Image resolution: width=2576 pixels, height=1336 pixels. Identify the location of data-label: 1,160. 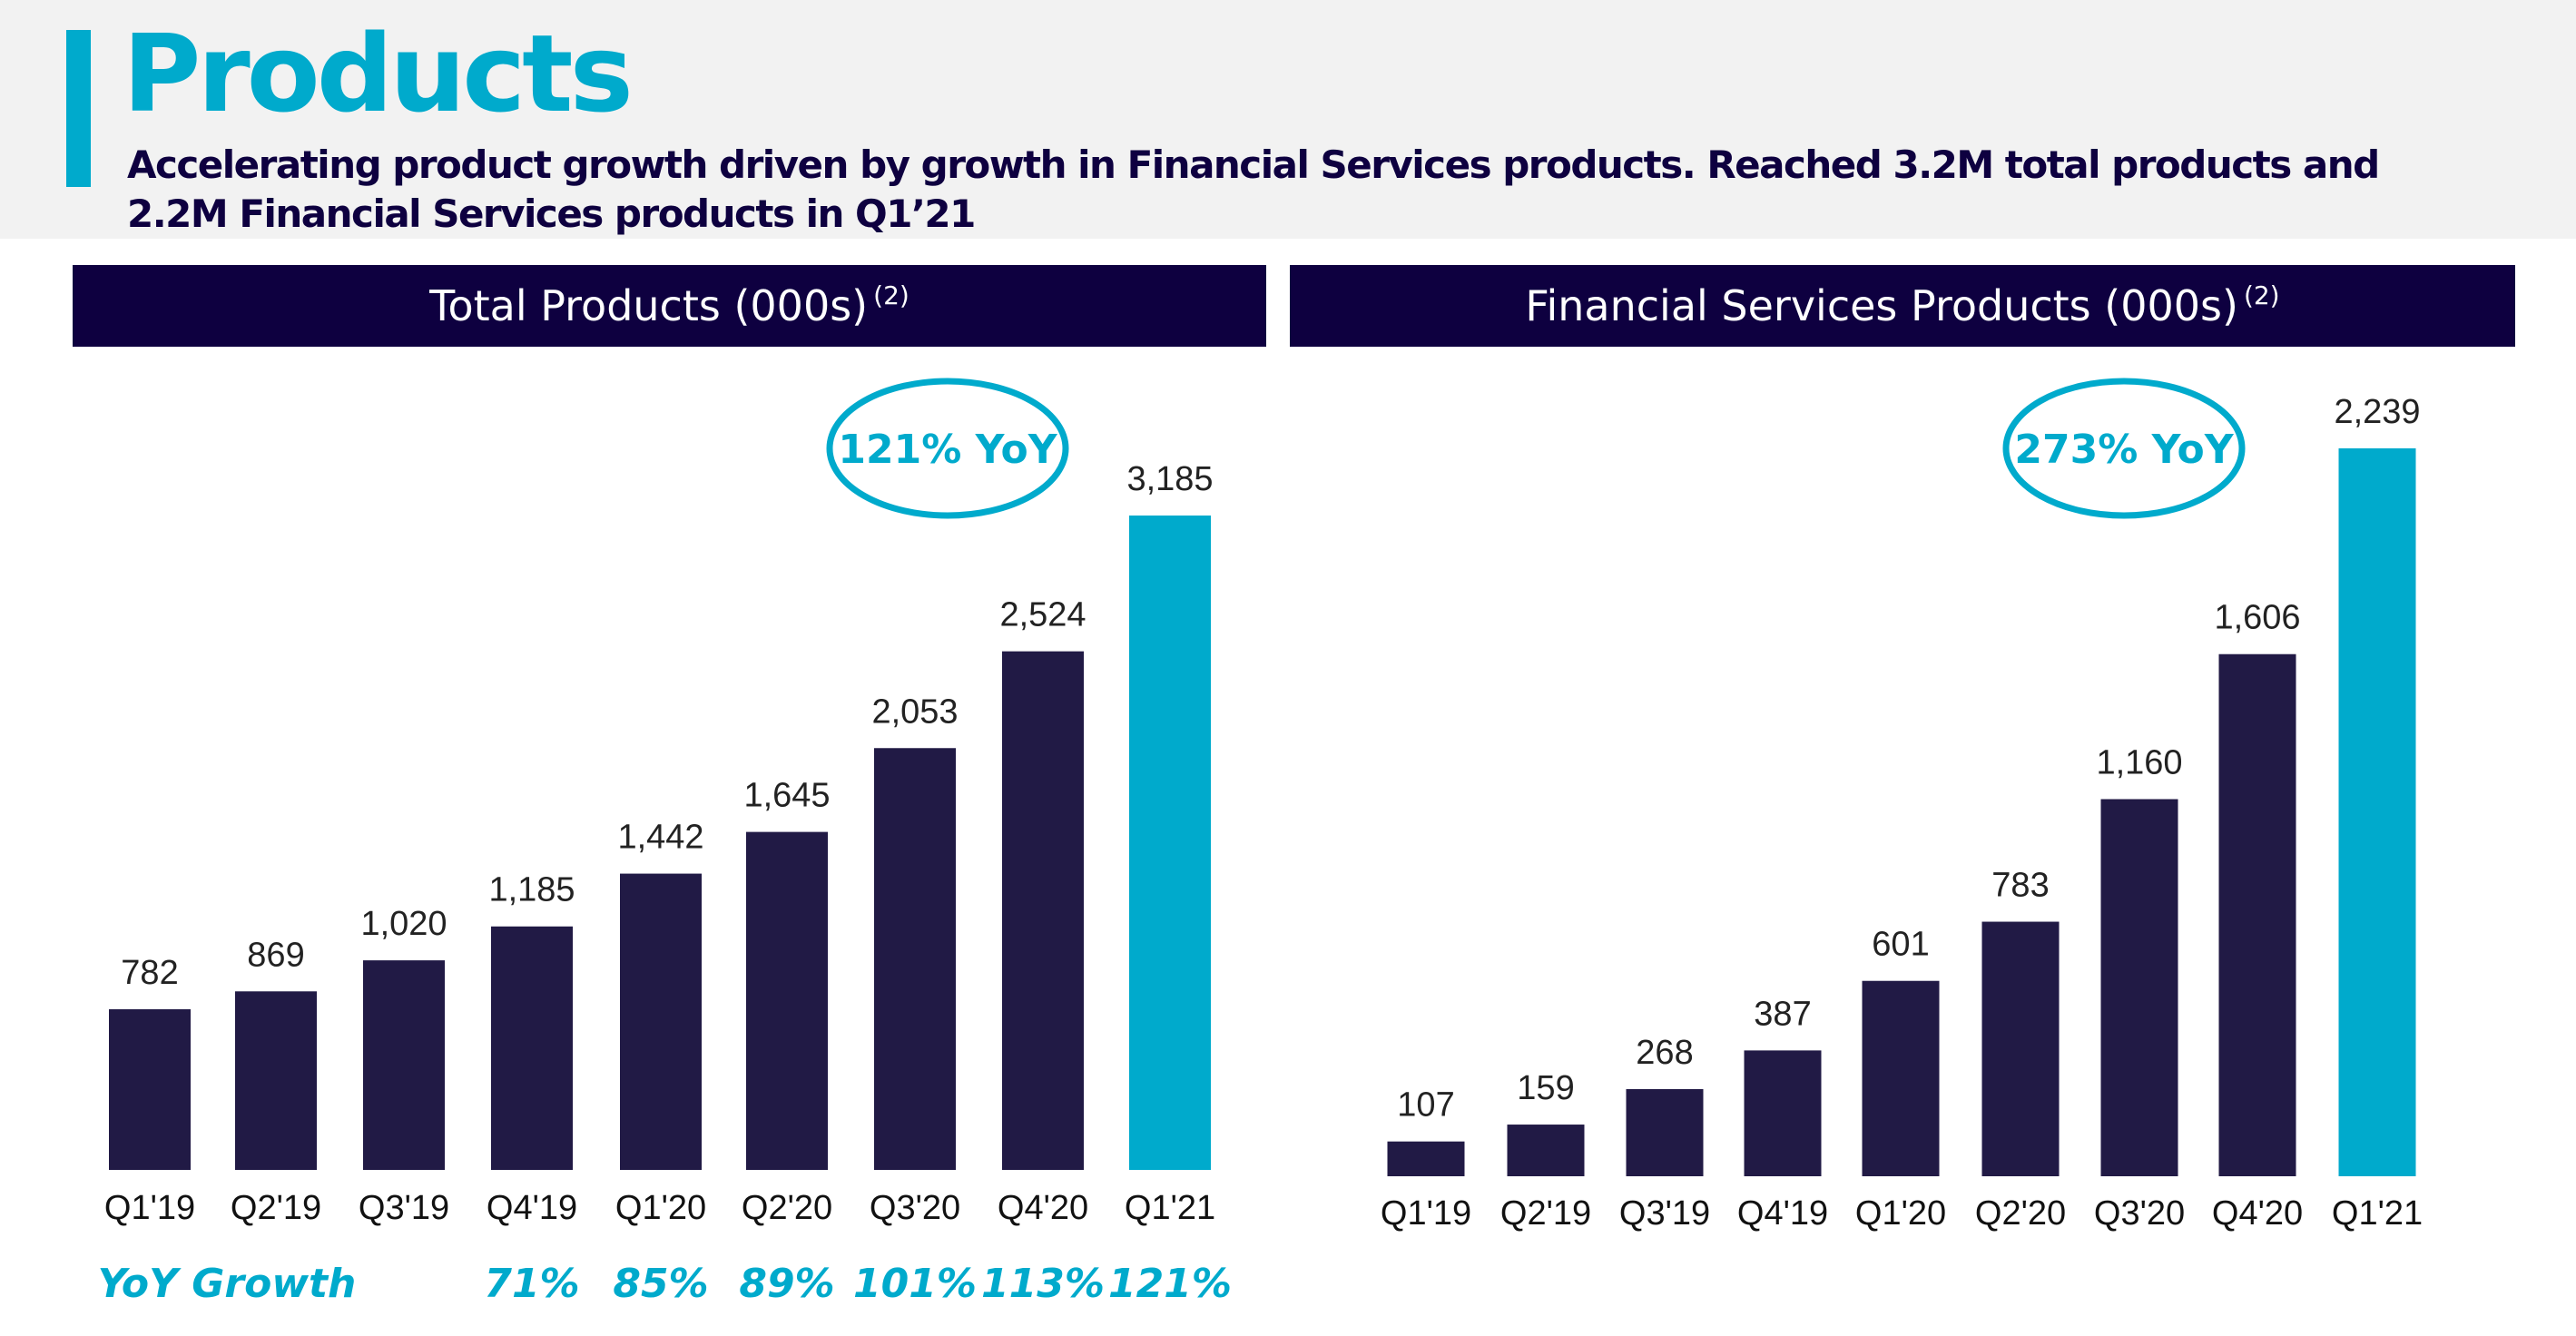
(2139, 762).